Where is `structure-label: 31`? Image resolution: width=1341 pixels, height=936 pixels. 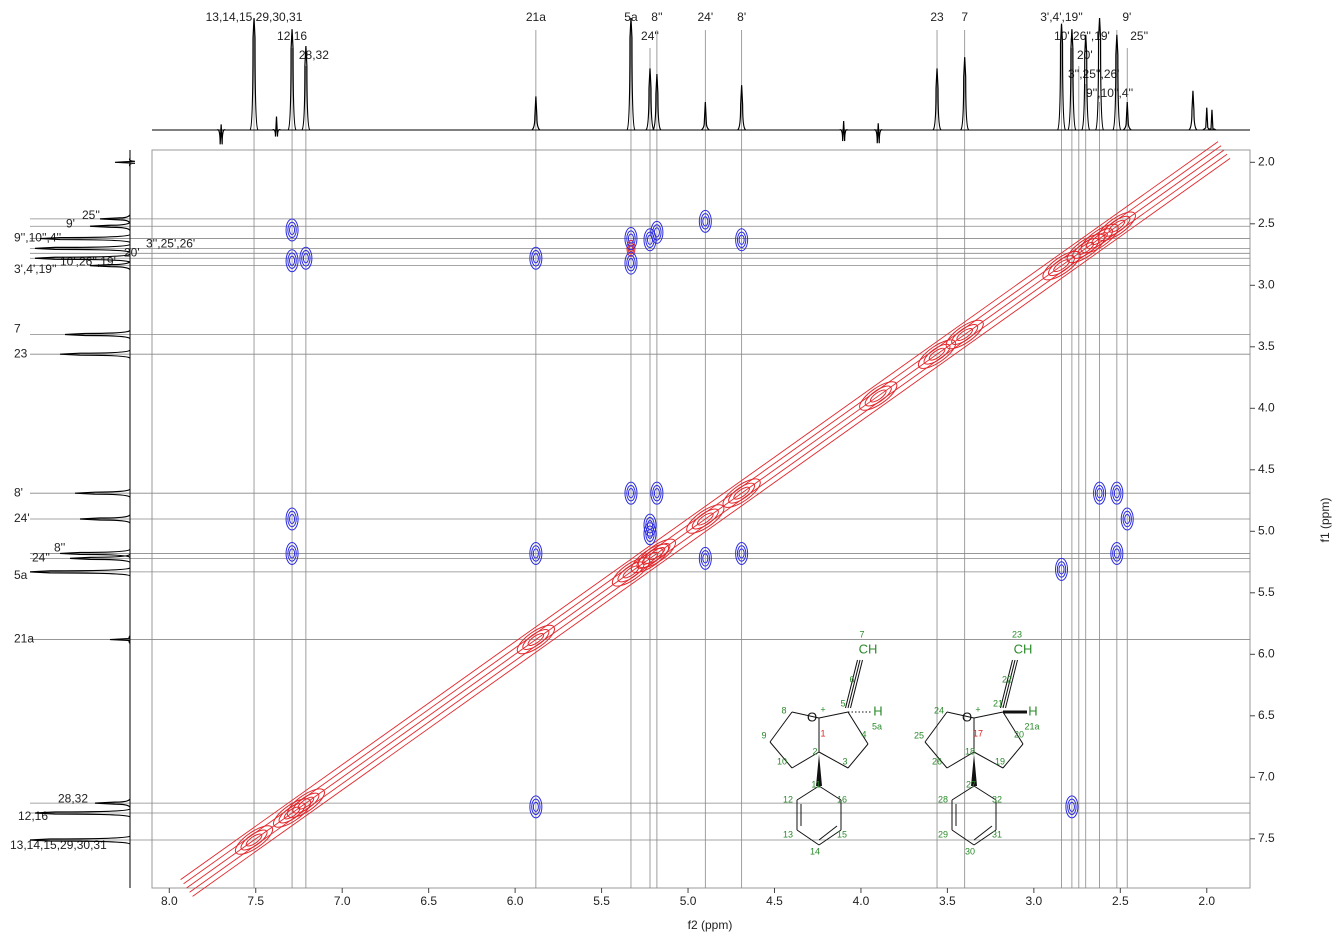
structure-label: 31 is located at coordinates (997, 834).